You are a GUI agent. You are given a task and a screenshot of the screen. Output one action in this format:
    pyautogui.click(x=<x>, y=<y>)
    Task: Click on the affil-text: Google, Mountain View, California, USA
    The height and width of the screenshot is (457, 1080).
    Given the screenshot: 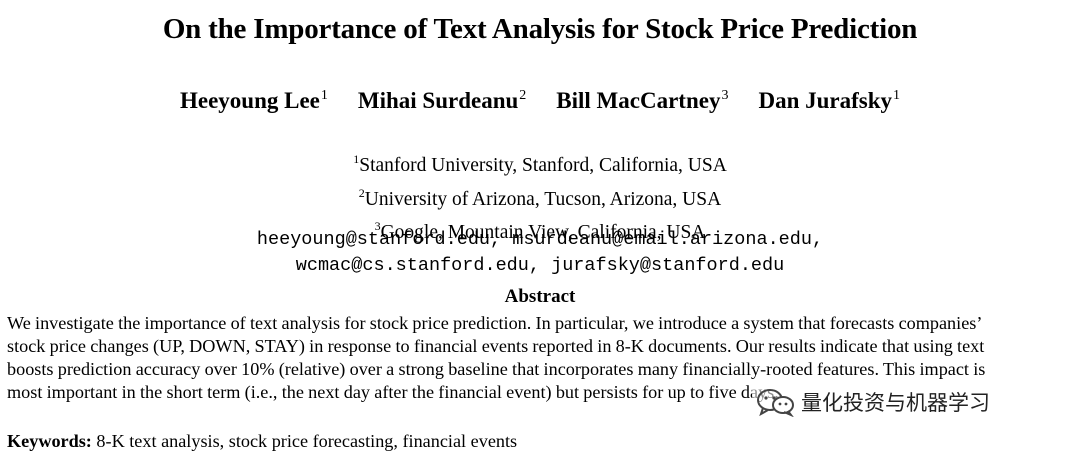 What is the action you would take?
    pyautogui.click(x=543, y=232)
    